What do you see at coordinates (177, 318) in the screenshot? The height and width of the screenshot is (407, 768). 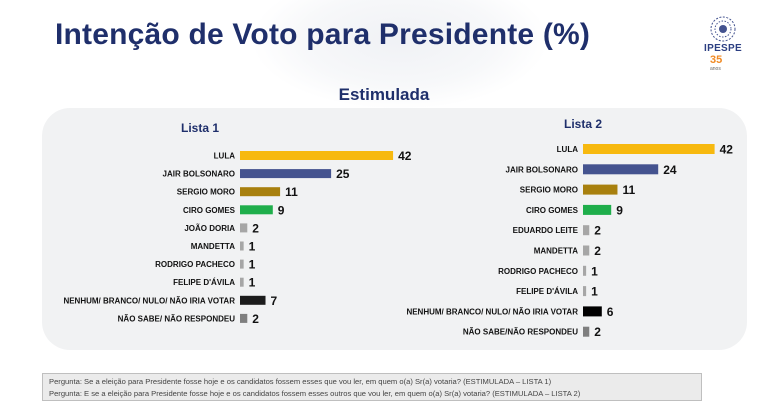 I see `category-label: NÃO SABE/ NÃO RESPONDEU` at bounding box center [177, 318].